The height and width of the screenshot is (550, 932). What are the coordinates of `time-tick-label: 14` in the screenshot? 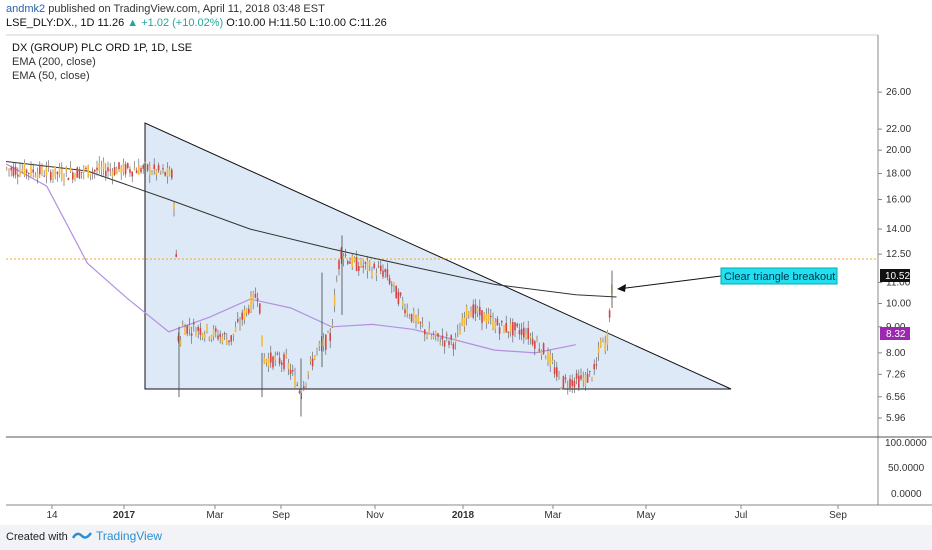 It's located at (52, 515).